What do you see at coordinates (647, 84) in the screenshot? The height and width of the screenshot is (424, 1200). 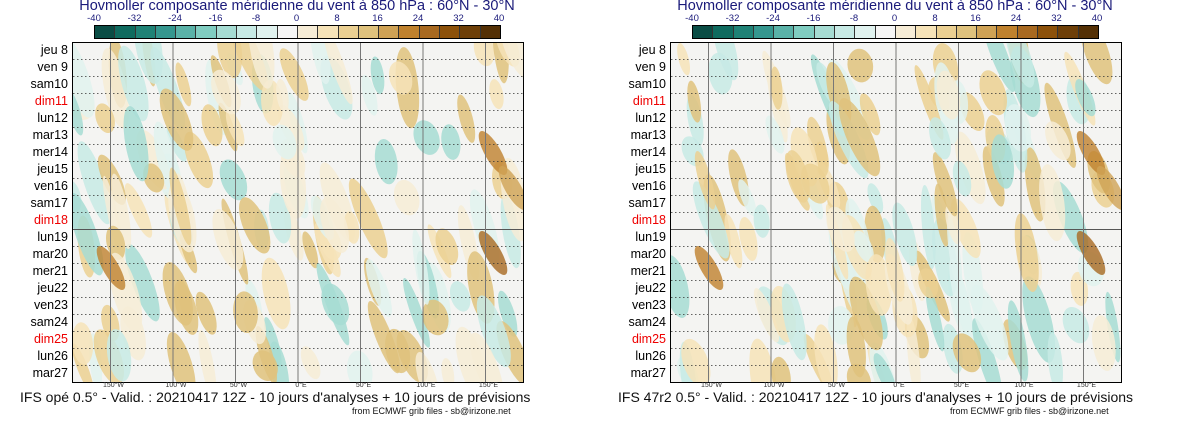 I see `day-label: sam10` at bounding box center [647, 84].